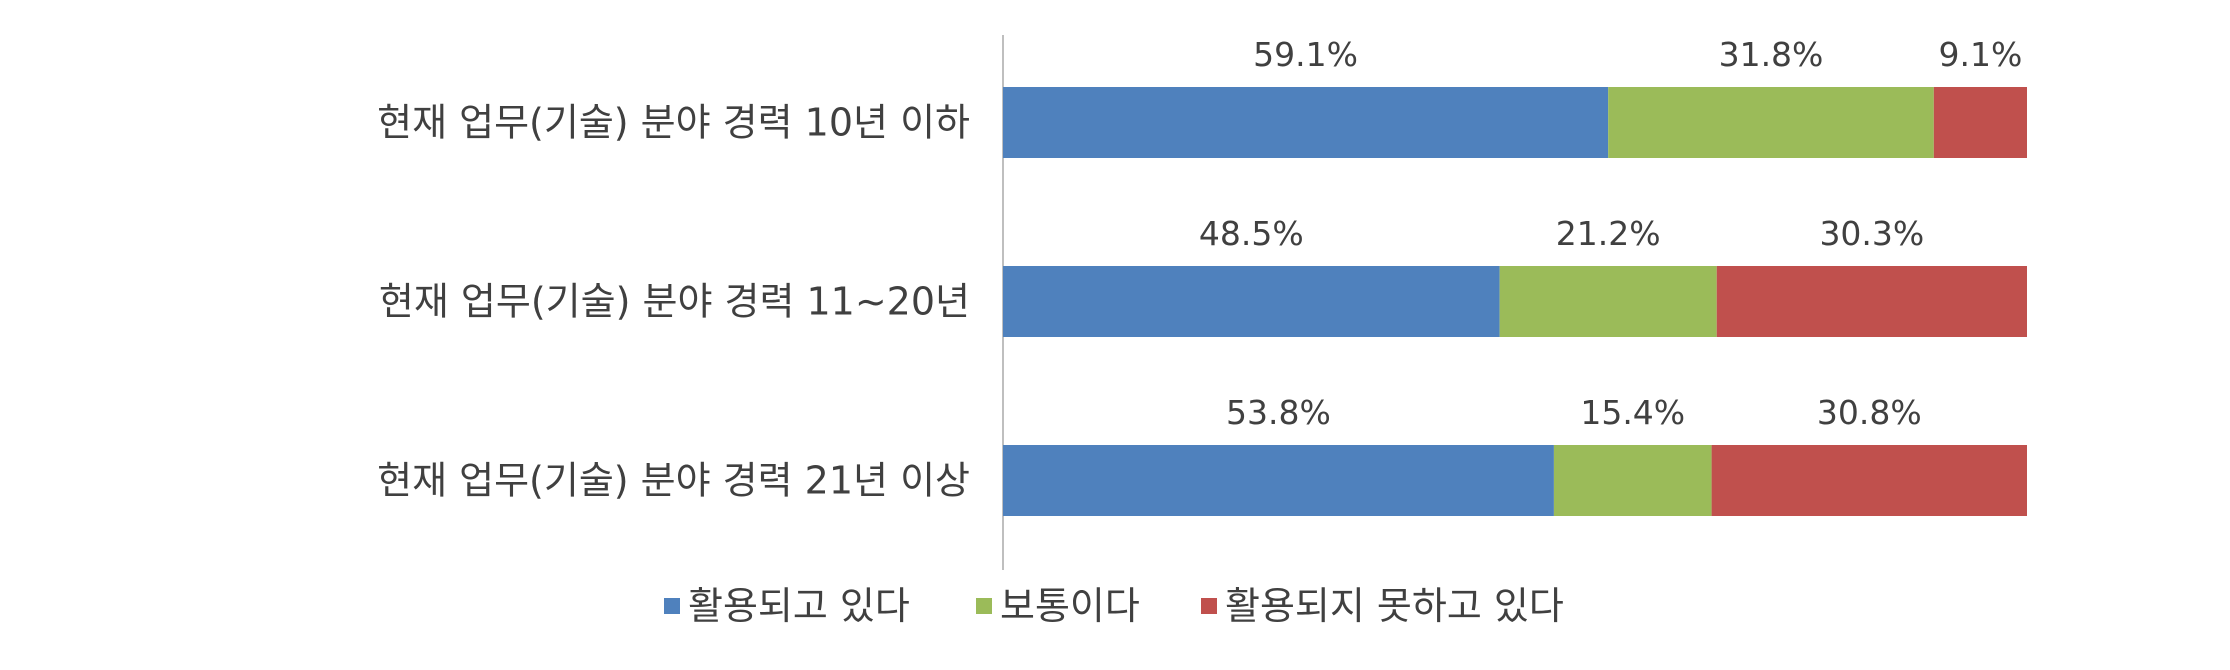 The image size is (2230, 670). Describe the element at coordinates (1305, 54) in the screenshot. I see `data-label: 59.1%` at that location.